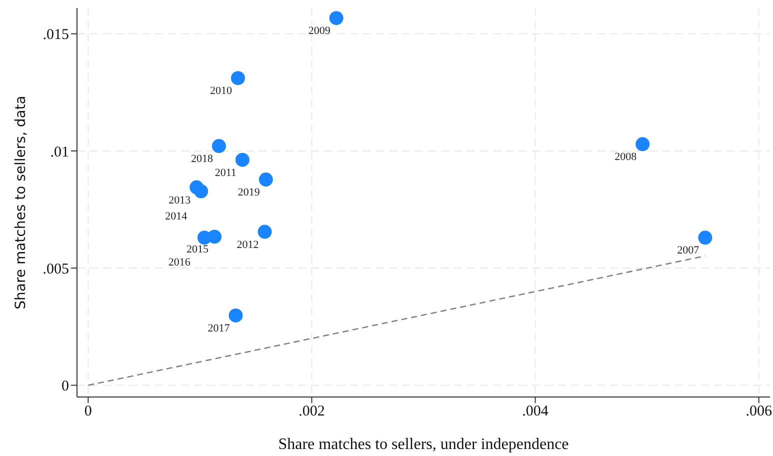  What do you see at coordinates (688, 250) in the screenshot?
I see `annotation: 2007` at bounding box center [688, 250].